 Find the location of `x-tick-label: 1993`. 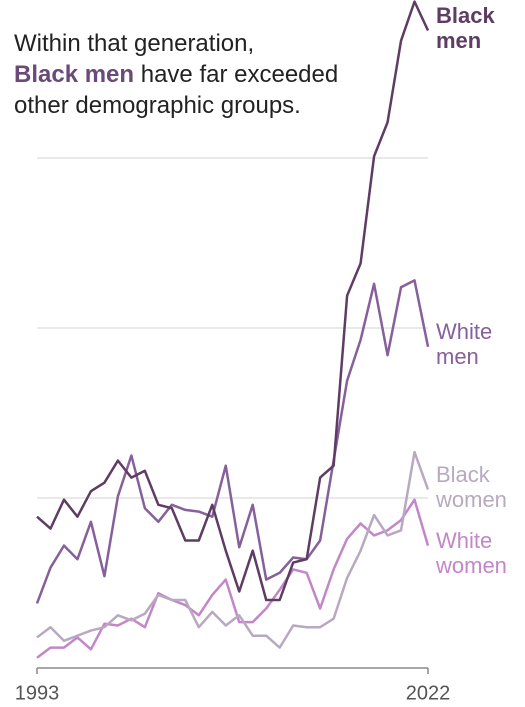

x-tick-label: 1993 is located at coordinates (37, 693).